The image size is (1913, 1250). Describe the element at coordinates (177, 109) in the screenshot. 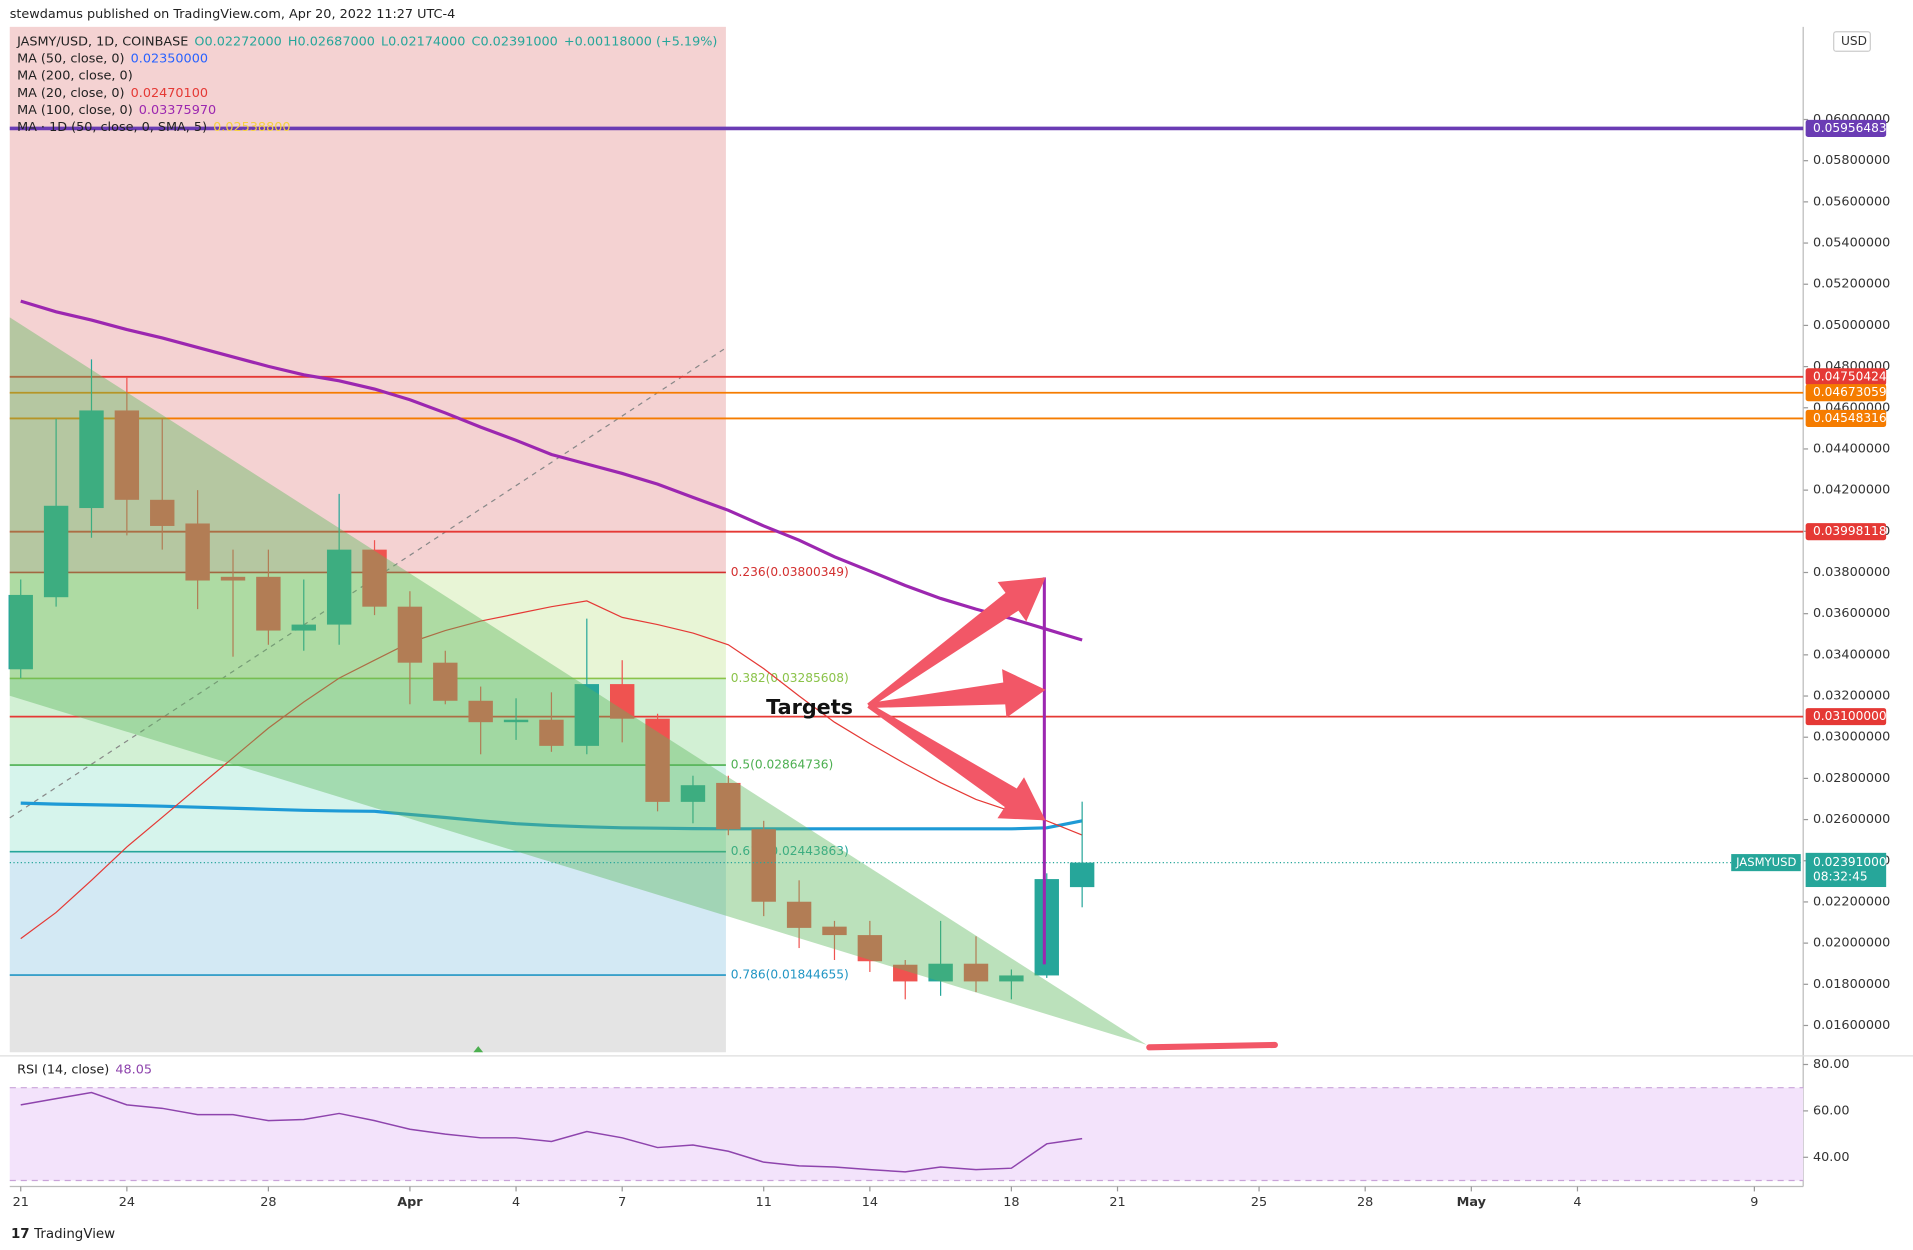

I see `legend-text: 0.03375970` at that location.